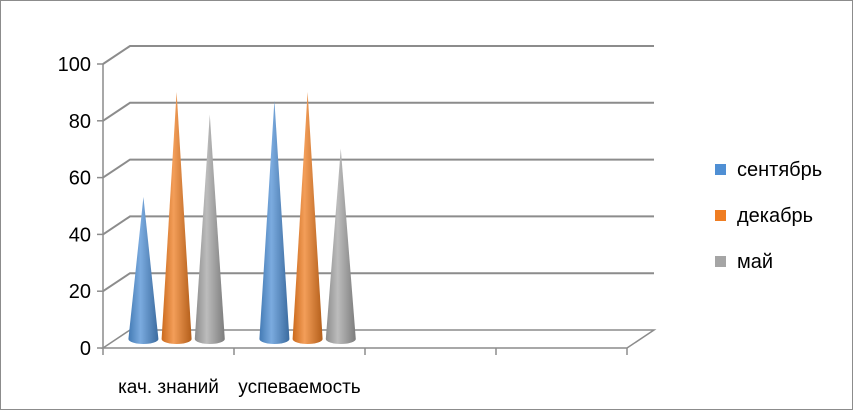 This screenshot has height=414, width=853. I want to click on y-tick-label: 60, so click(80, 179).